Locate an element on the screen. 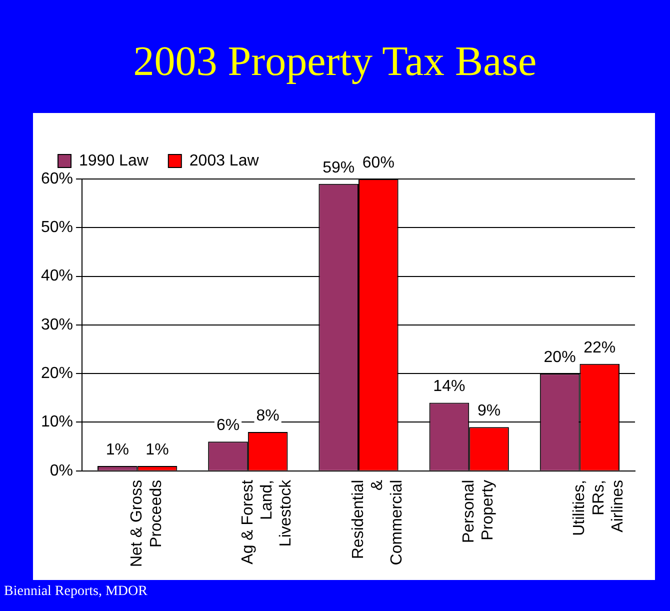 The width and height of the screenshot is (670, 611). x-tick-label: Net & Gross Proceeds is located at coordinates (146, 524).